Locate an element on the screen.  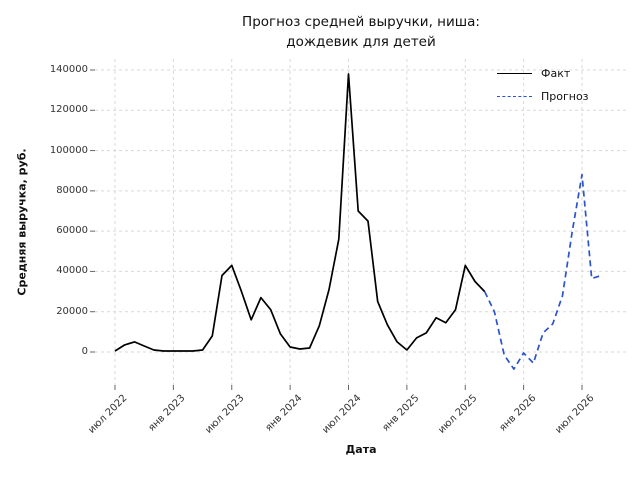
y-tick-label: 20000 is located at coordinates (72, 311).